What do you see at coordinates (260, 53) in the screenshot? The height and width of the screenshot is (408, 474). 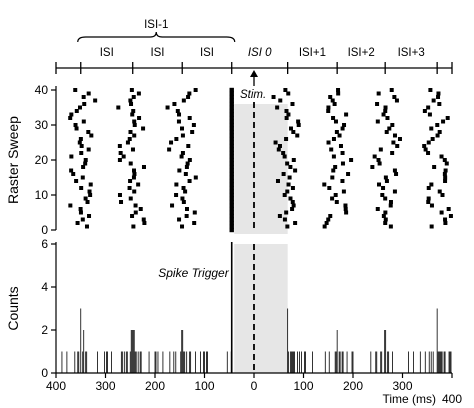 I see `isi-interval-label: ISI 0` at bounding box center [260, 53].